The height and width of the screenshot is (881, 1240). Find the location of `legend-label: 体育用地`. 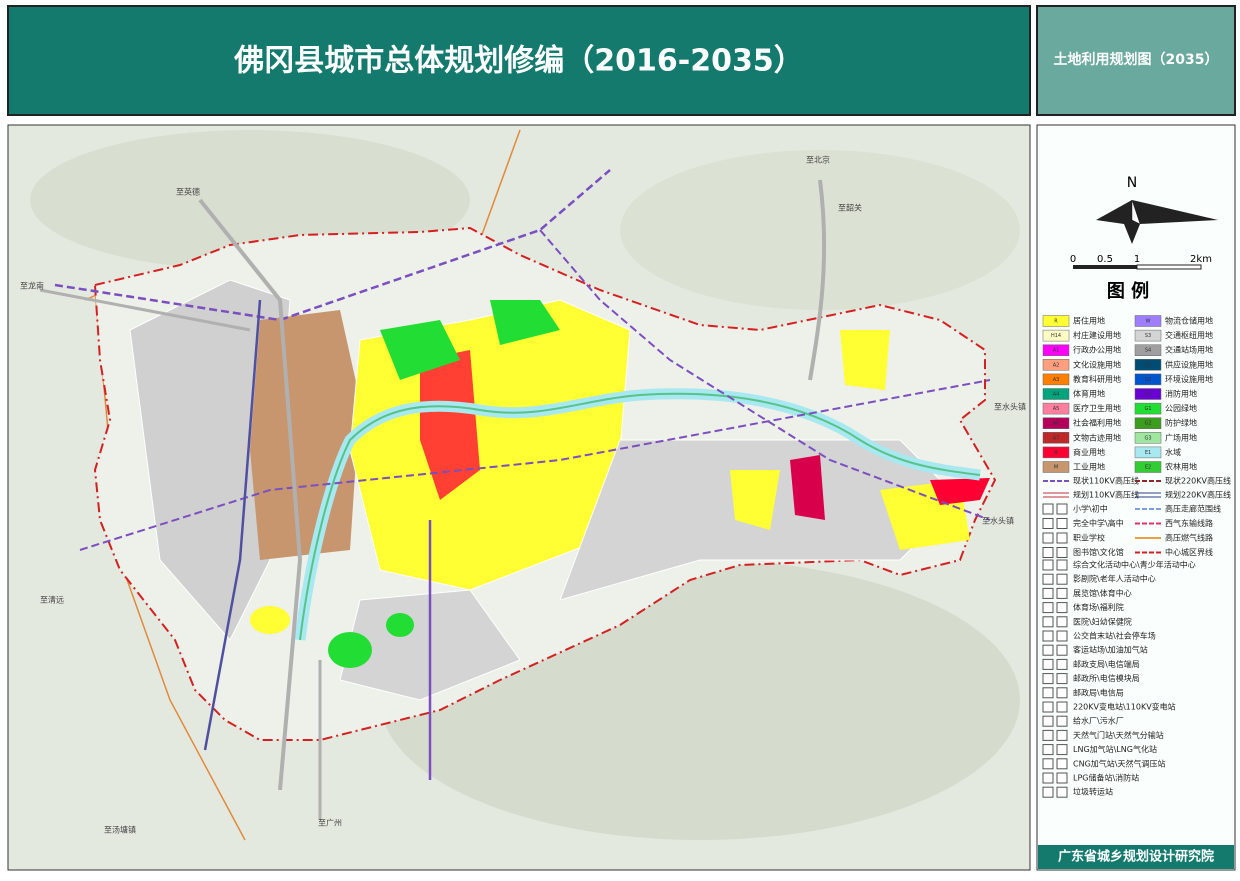

legend-label: 体育用地 is located at coordinates (1089, 394).